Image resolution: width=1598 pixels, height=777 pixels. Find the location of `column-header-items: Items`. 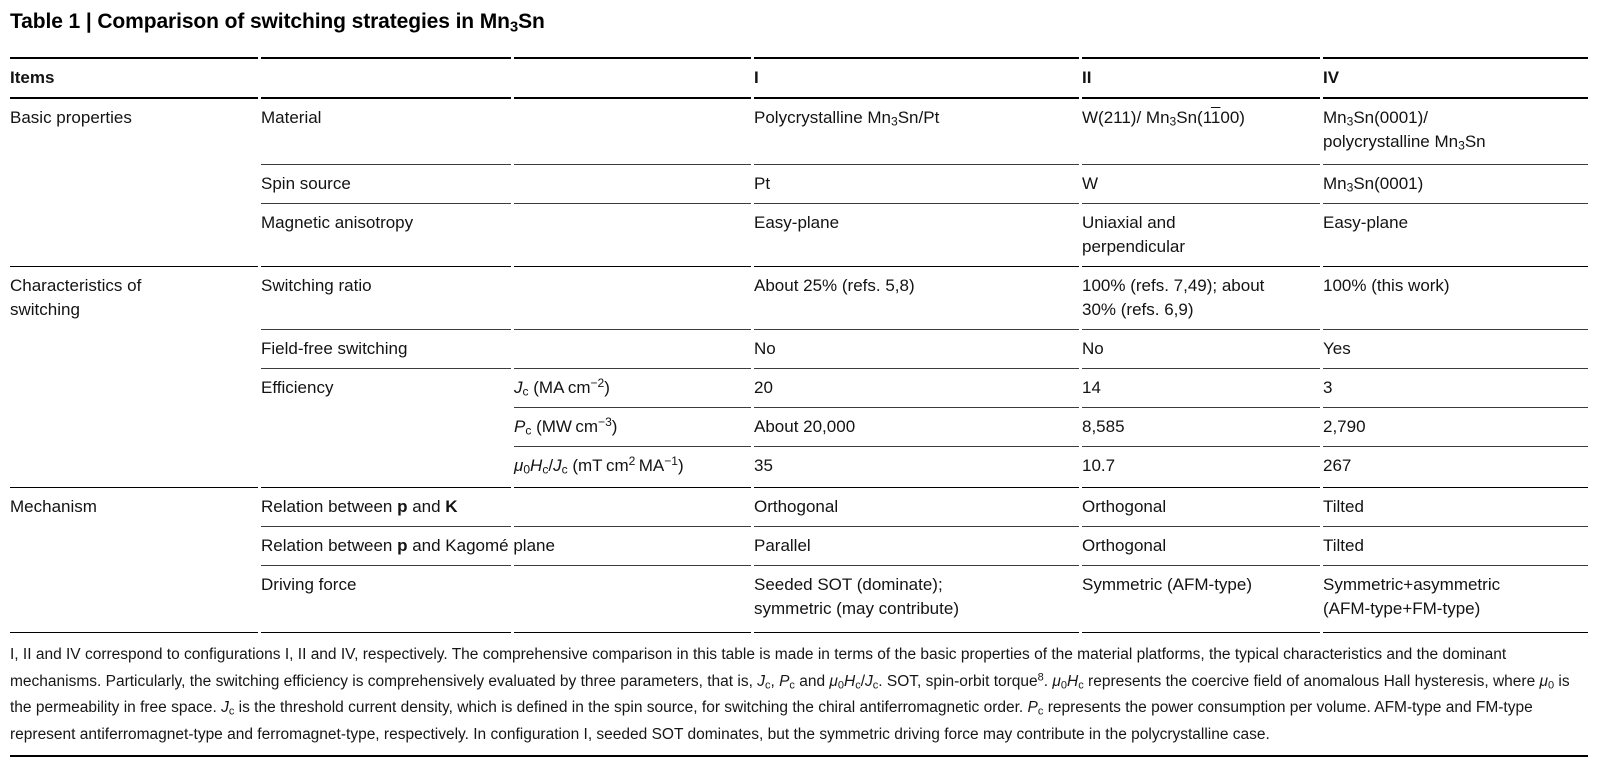

column-header-items: Items is located at coordinates (134, 78).